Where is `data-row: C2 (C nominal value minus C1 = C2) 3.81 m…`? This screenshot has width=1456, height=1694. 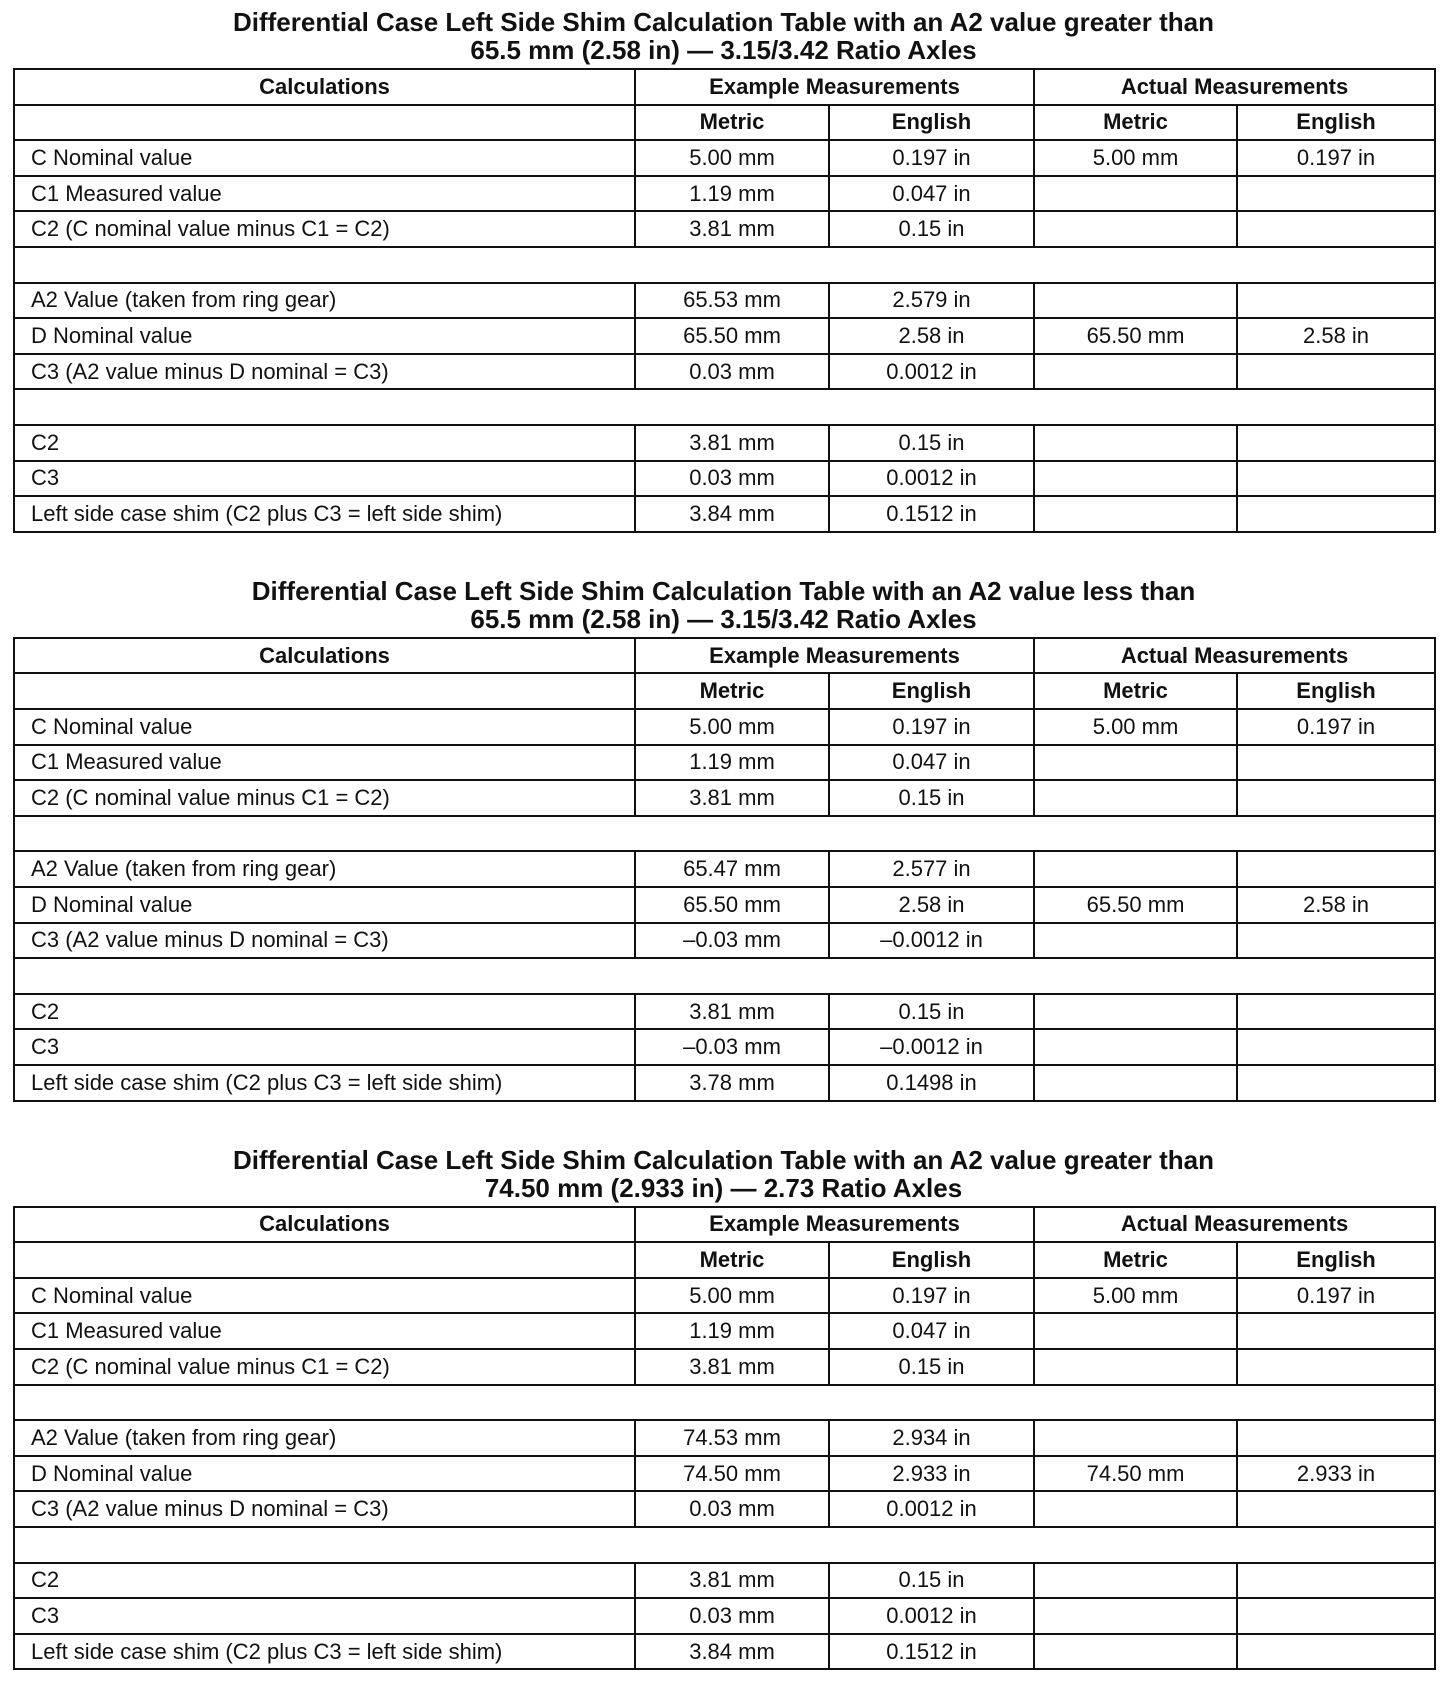 data-row: C2 (C nominal value minus C1 = C2) 3.81 m… is located at coordinates (725, 1366).